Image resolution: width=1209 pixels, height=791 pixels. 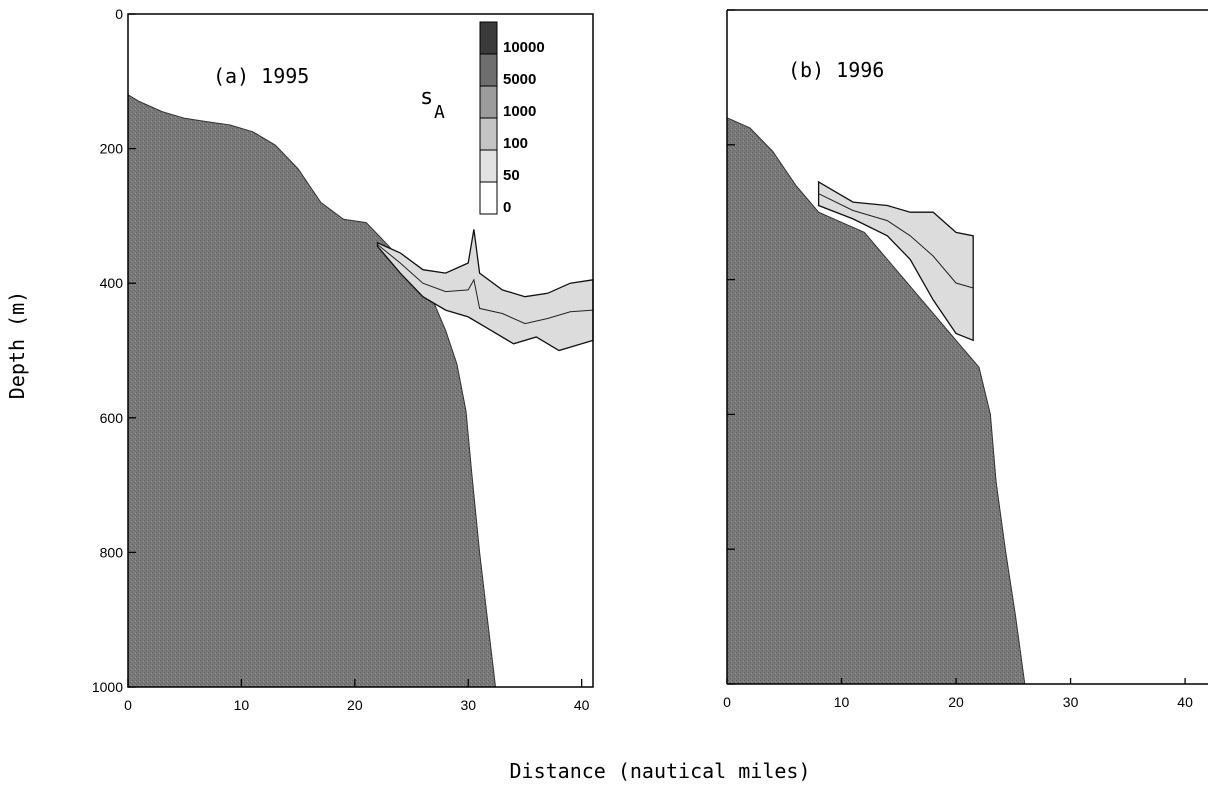 What do you see at coordinates (17, 345) in the screenshot?
I see `y-axis-title: Depth (m)` at bounding box center [17, 345].